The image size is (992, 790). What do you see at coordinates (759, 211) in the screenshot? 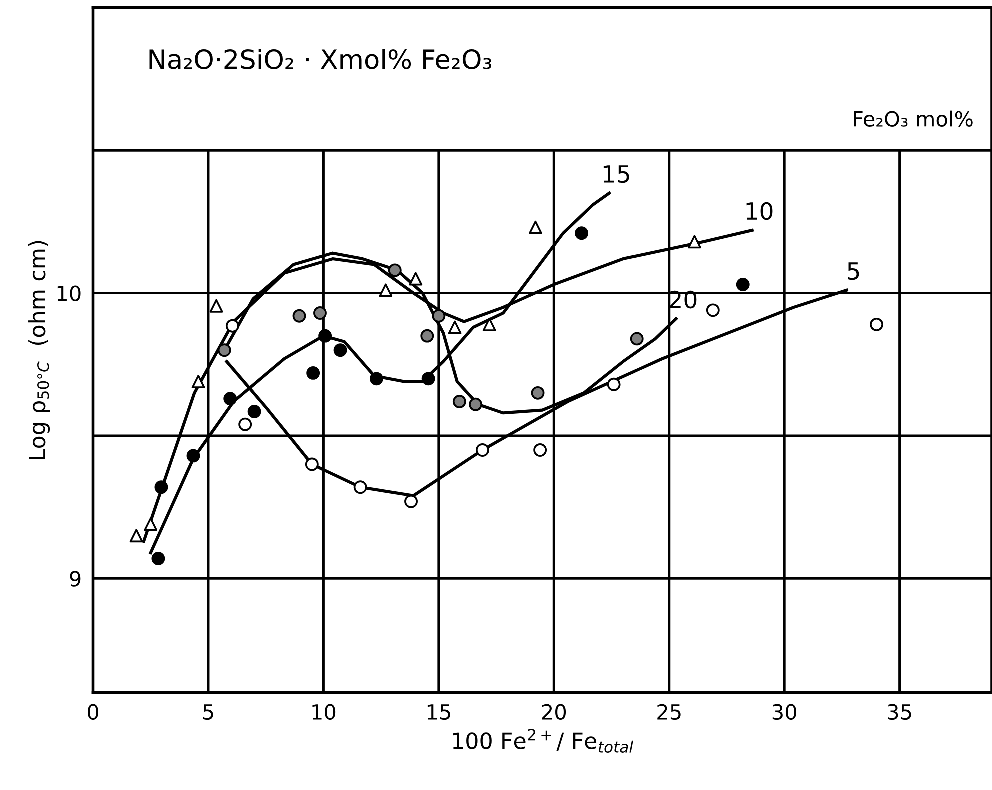
I see `series-label: 10` at bounding box center [759, 211].